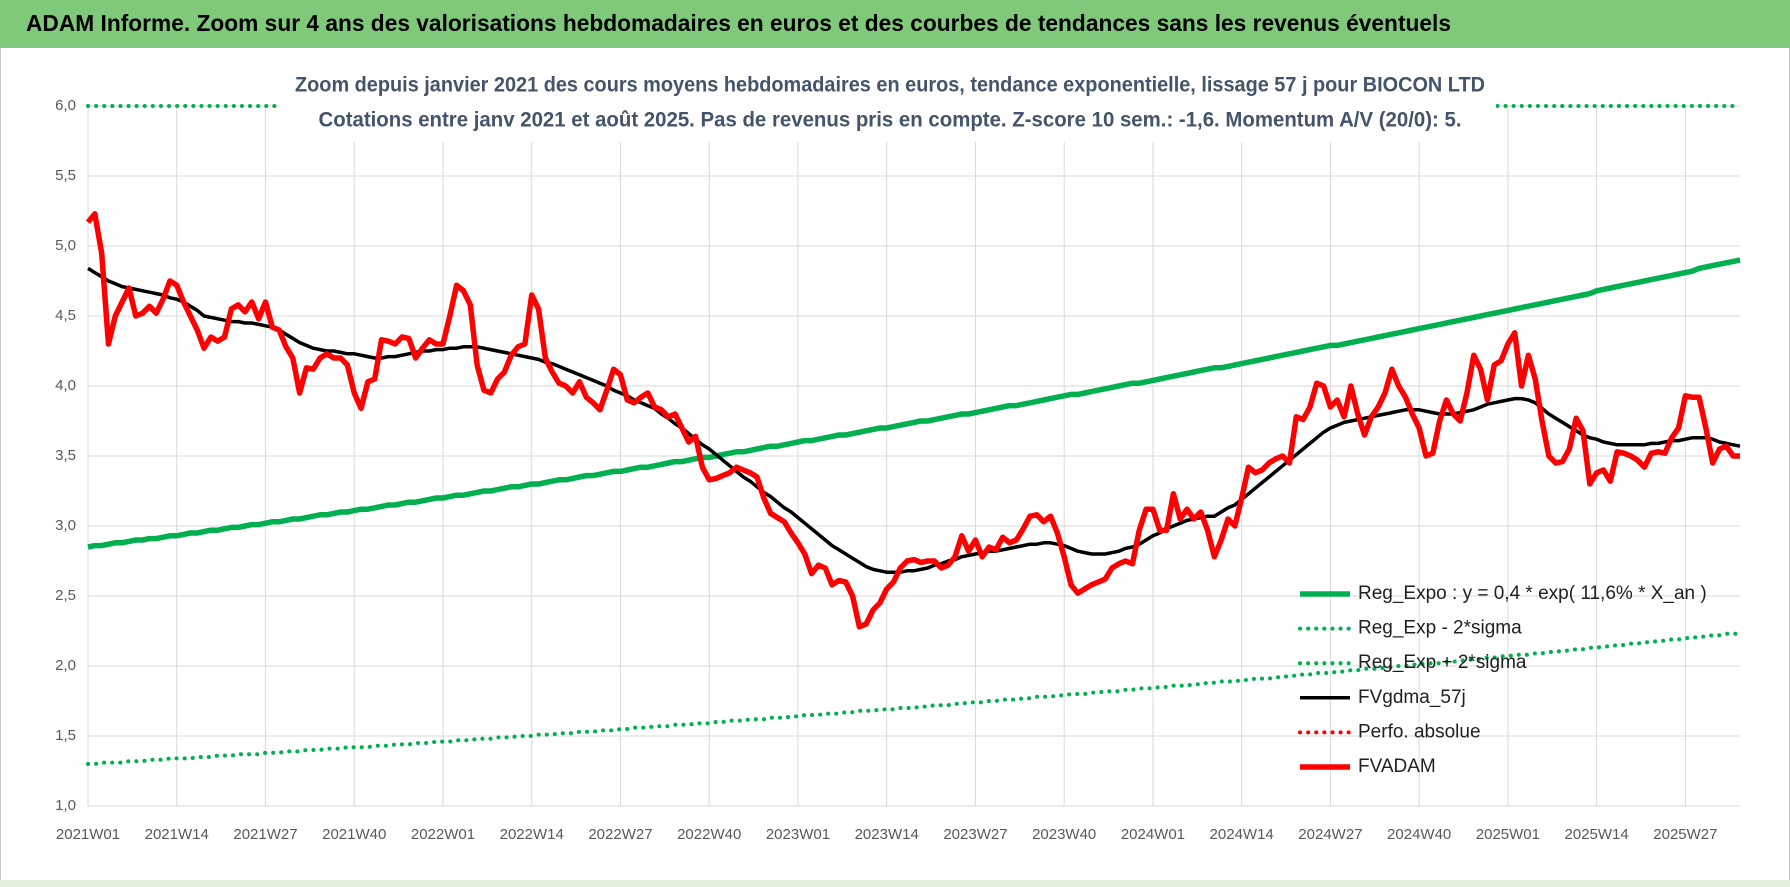 The width and height of the screenshot is (1790, 887). I want to click on x-tick-label: 2022W40, so click(709, 834).